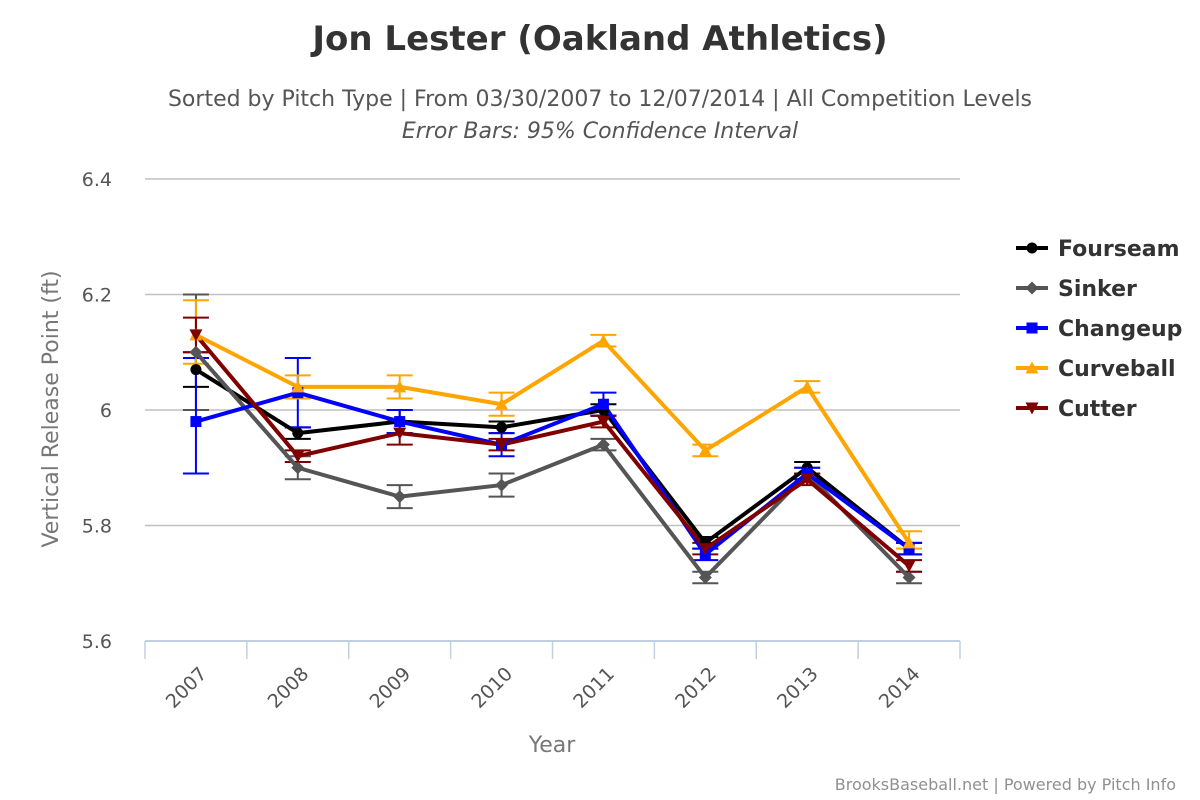 Image resolution: width=1200 pixels, height=800 pixels. I want to click on legend: Fourseam Sinker Changeup Curveball Cutter, so click(1099, 329).